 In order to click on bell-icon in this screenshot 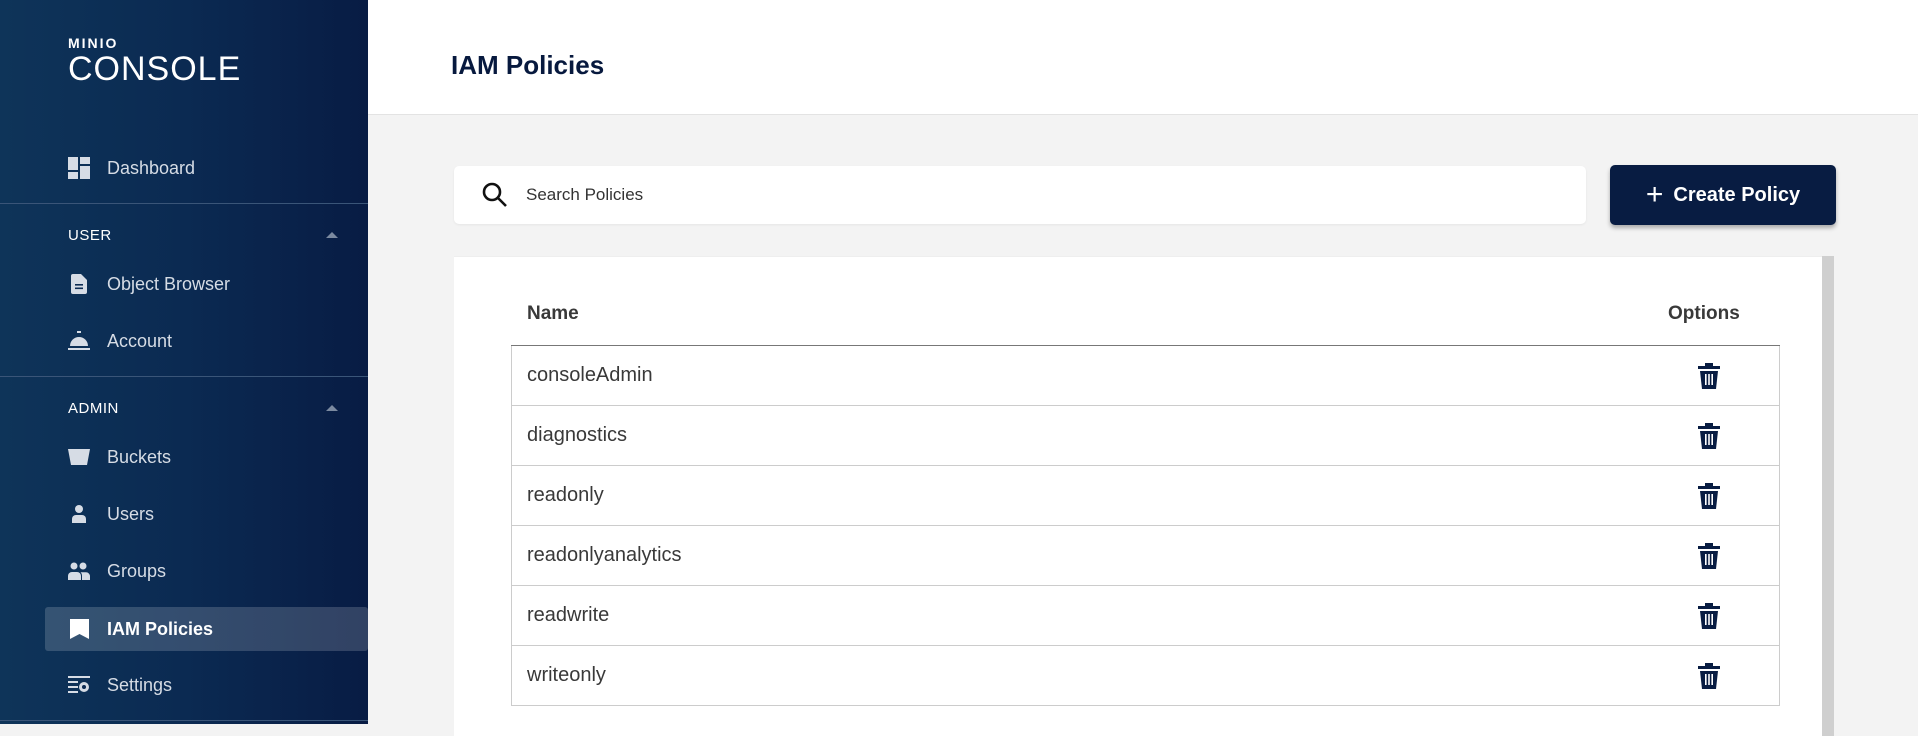, I will do `click(79, 341)`.